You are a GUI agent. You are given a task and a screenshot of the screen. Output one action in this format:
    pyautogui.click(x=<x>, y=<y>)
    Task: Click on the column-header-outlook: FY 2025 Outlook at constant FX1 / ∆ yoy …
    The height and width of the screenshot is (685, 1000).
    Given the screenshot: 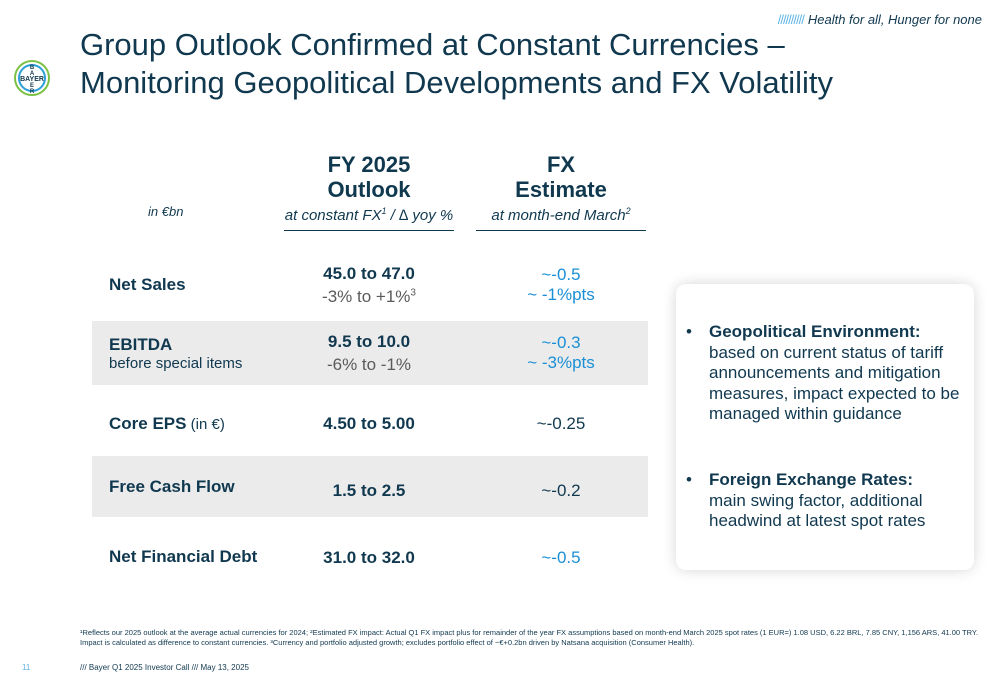 What is the action you would take?
    pyautogui.click(x=369, y=191)
    